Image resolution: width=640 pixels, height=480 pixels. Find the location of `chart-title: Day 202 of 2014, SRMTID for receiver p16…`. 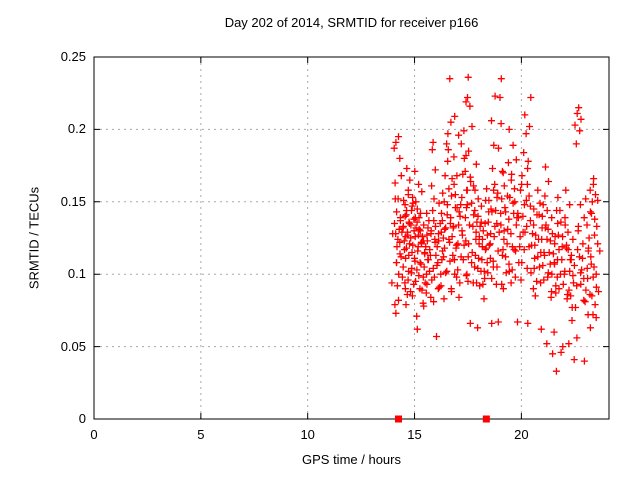

chart-title: Day 202 of 2014, SRMTID for receiver p16… is located at coordinates (351, 22).